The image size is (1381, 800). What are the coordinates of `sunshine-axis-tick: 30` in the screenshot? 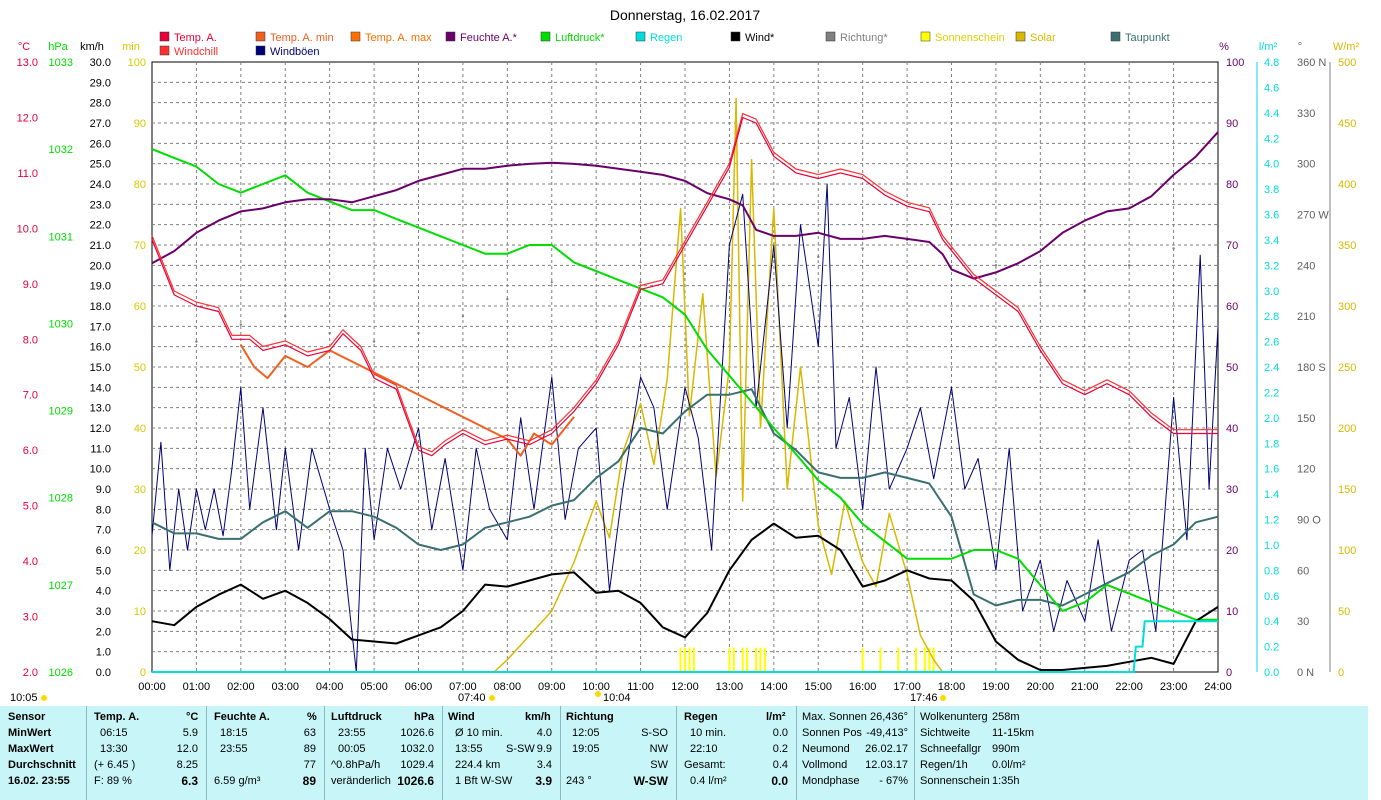 It's located at (140, 490).